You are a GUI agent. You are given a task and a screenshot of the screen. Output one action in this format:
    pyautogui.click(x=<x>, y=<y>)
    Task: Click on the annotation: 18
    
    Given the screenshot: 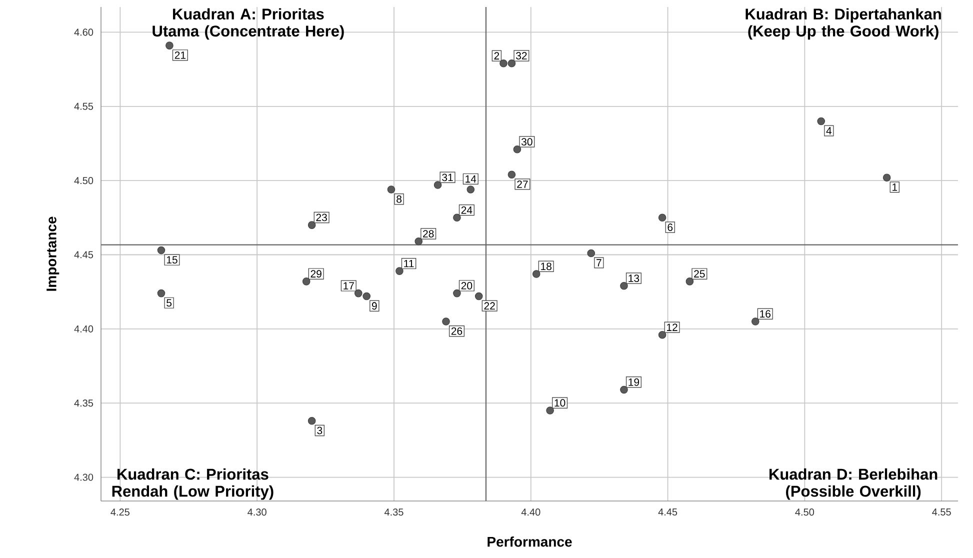 What is the action you would take?
    pyautogui.click(x=546, y=266)
    